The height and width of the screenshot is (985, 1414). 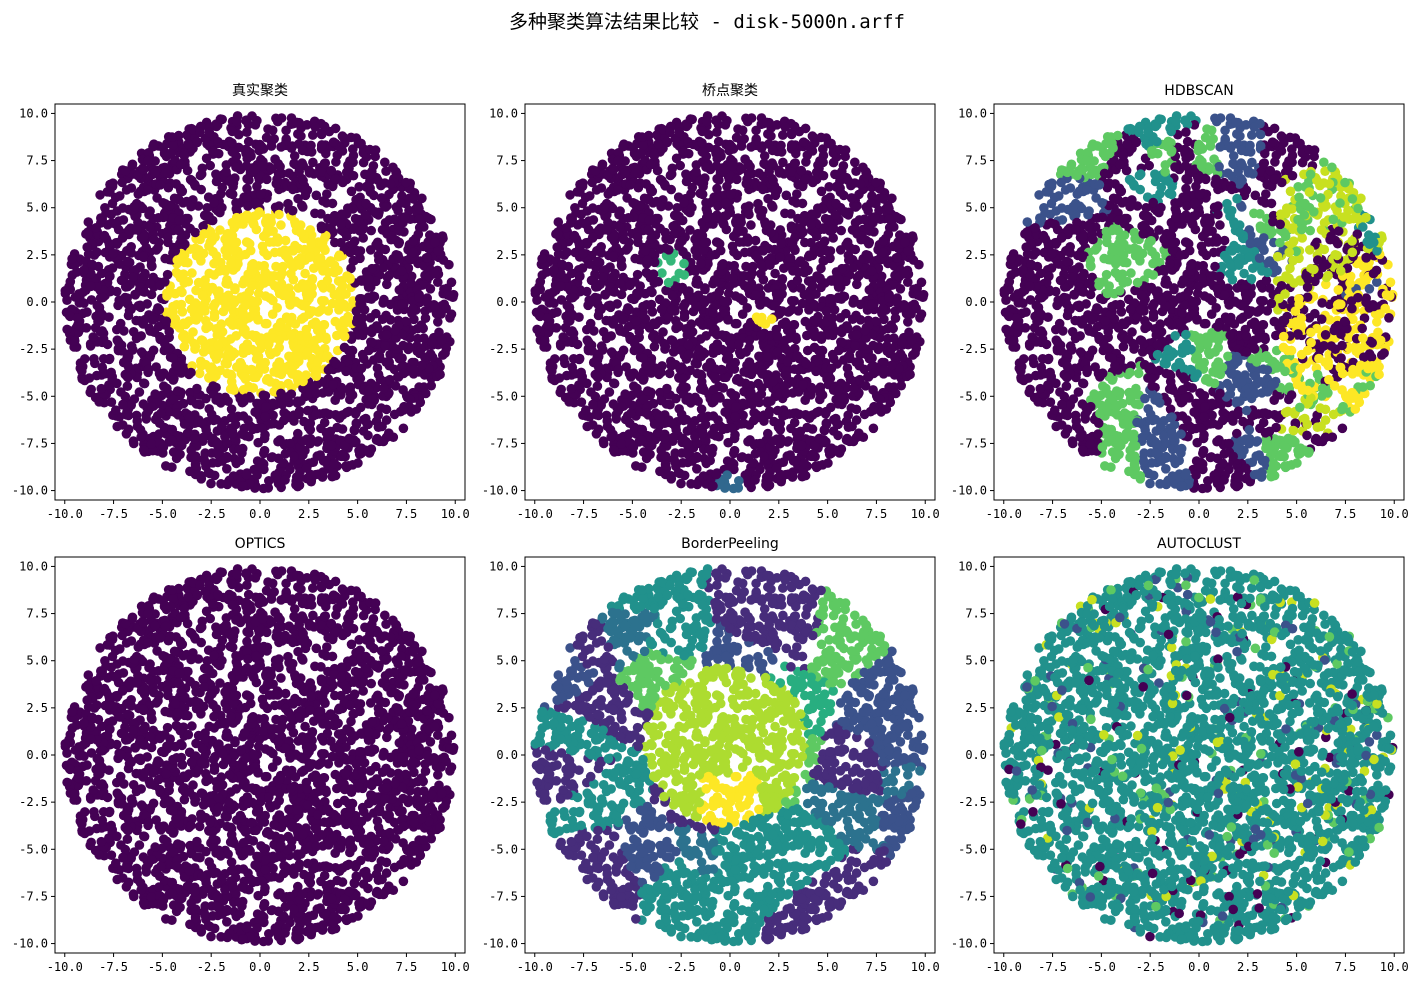 I want to click on x-tick-label: -2.5, so click(x=211, y=514).